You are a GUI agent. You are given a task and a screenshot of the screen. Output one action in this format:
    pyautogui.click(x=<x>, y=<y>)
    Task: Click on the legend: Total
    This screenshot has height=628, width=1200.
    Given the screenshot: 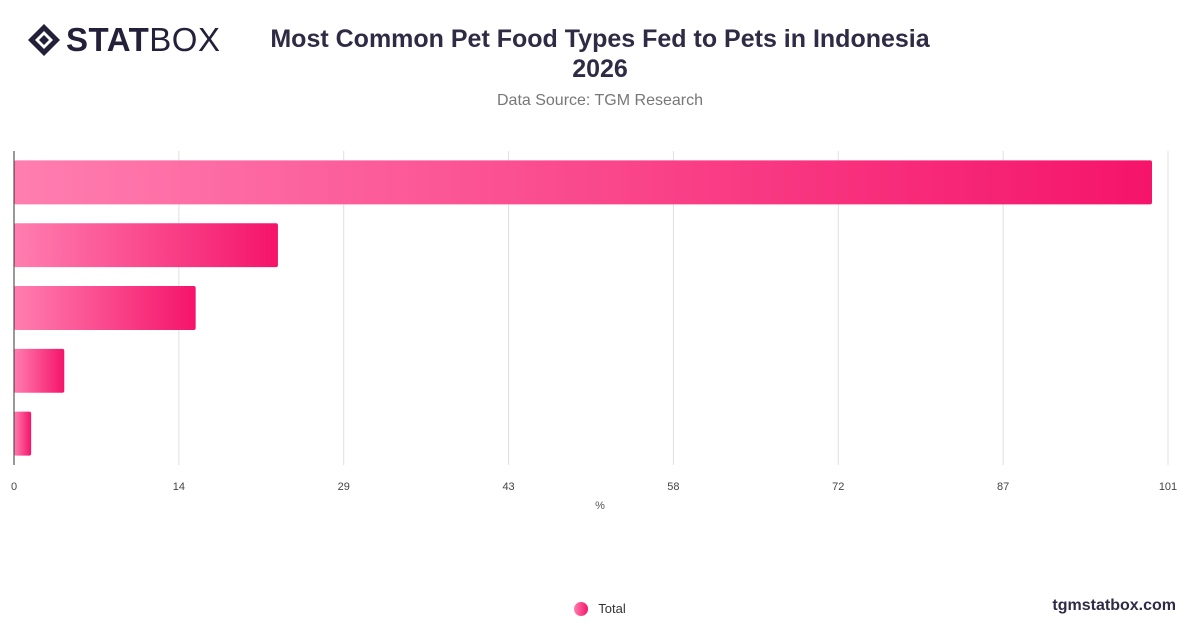 What is the action you would take?
    pyautogui.click(x=600, y=608)
    